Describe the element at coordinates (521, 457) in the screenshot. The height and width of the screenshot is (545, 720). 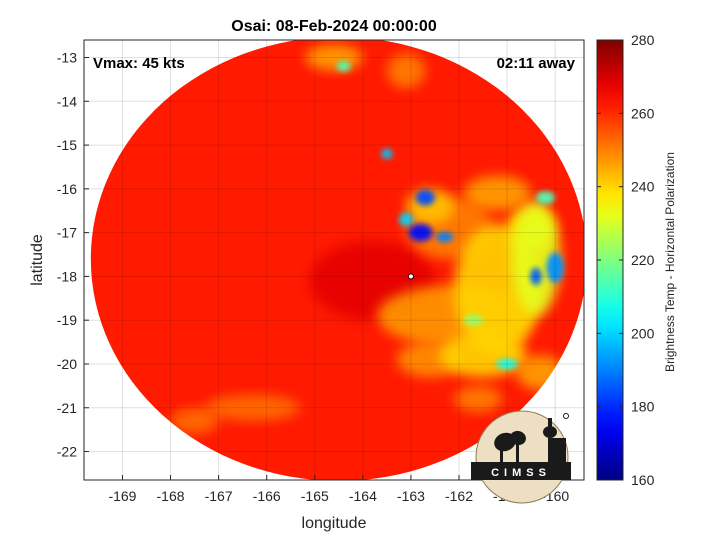
I see `cimss-logo: CIMSS` at that location.